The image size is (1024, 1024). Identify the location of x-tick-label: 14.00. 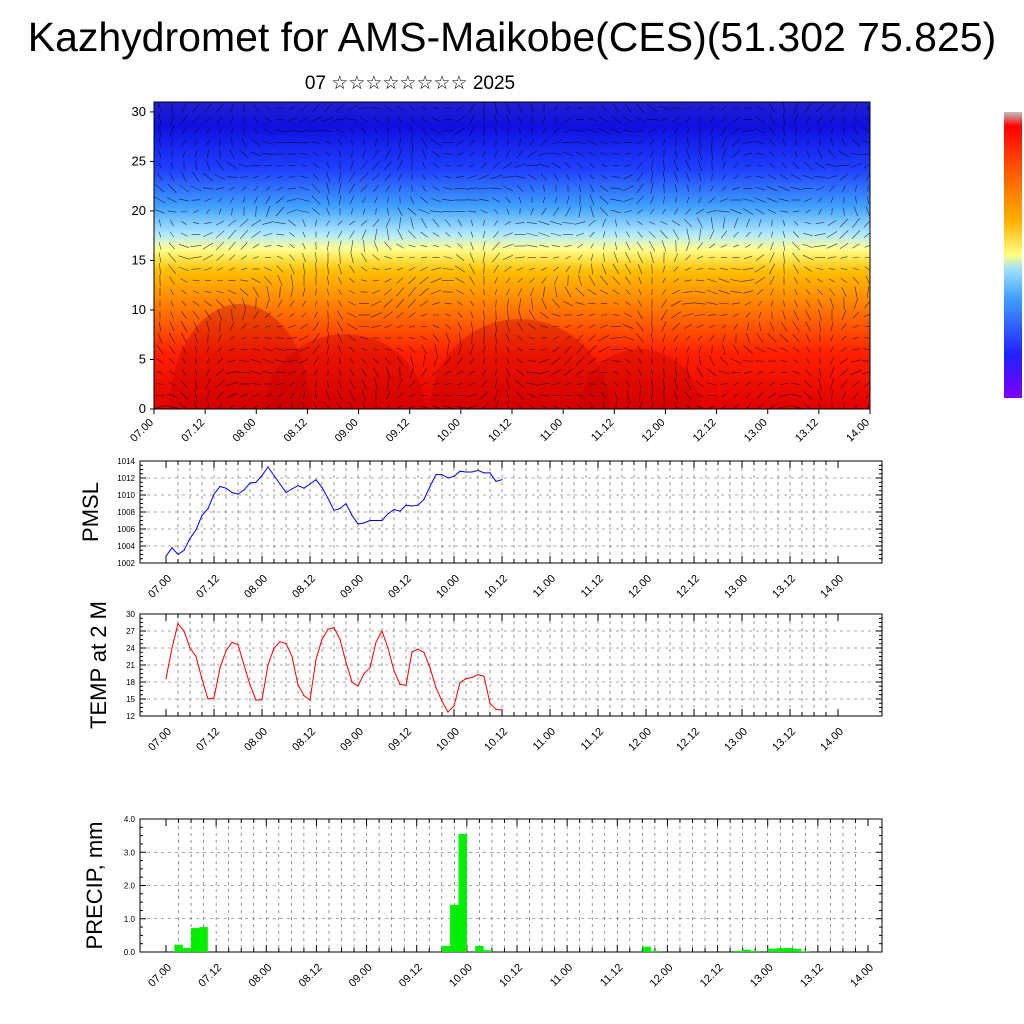
(862, 976).